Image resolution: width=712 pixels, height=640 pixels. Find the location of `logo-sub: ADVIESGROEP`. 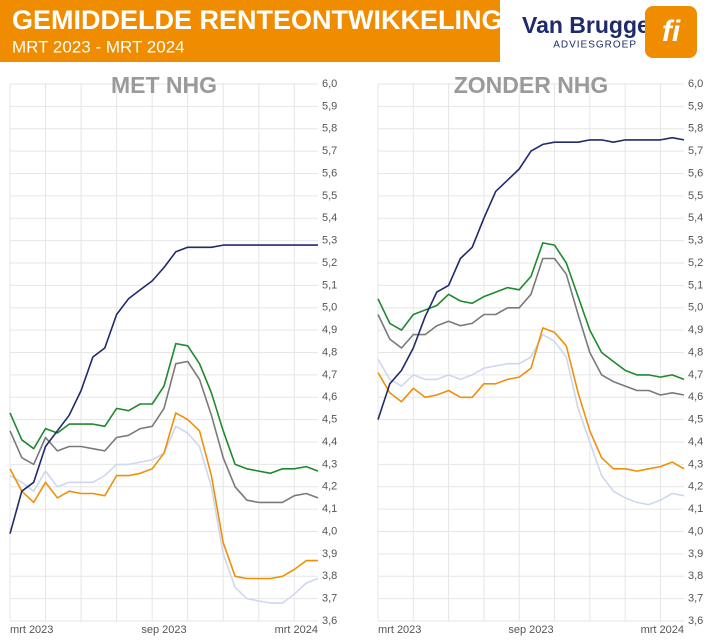

logo-sub: ADVIESGROEP is located at coordinates (595, 45).